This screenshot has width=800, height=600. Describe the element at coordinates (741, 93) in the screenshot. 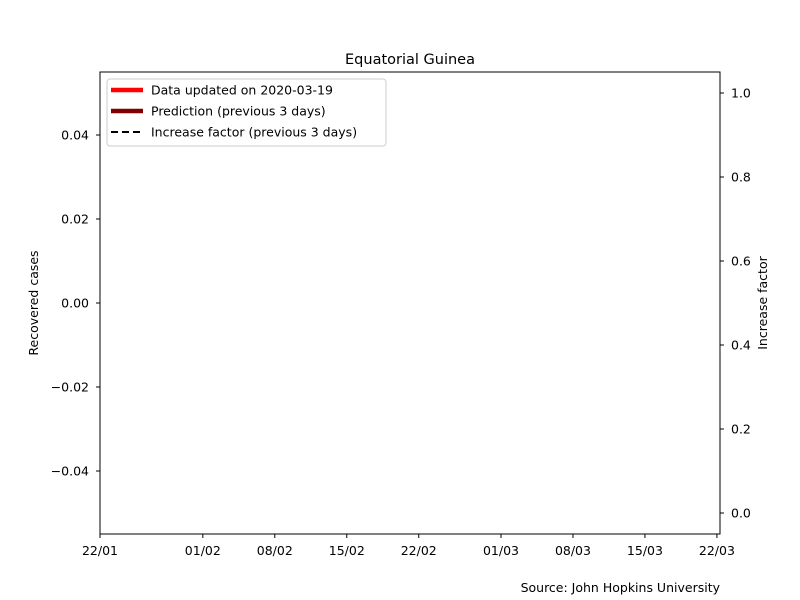

I see `y-tick-right-label: 1.0` at that location.